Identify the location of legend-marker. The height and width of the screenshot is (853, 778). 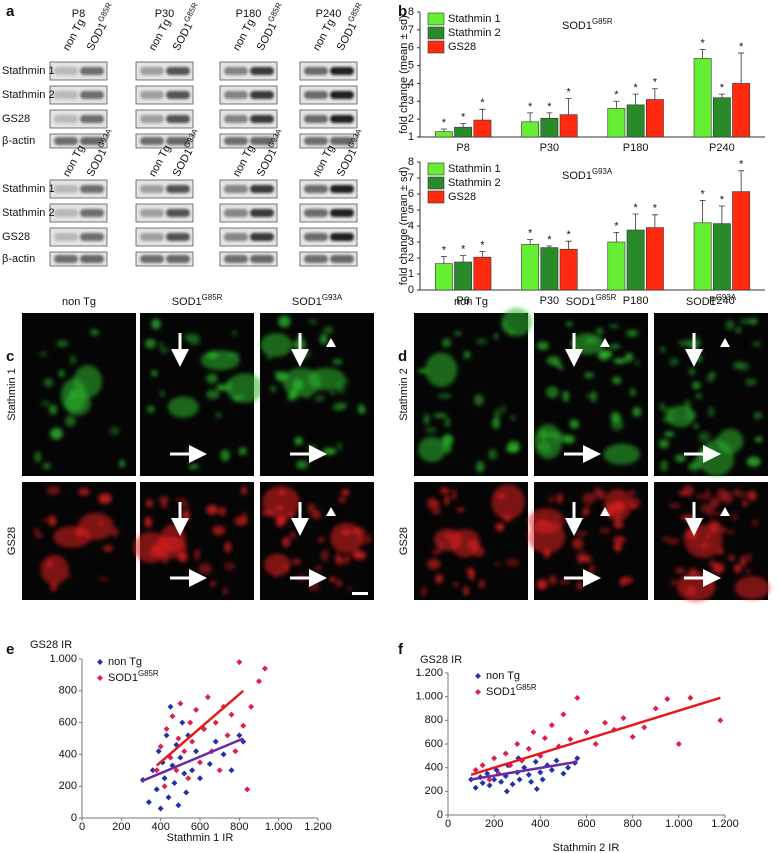
(478, 676).